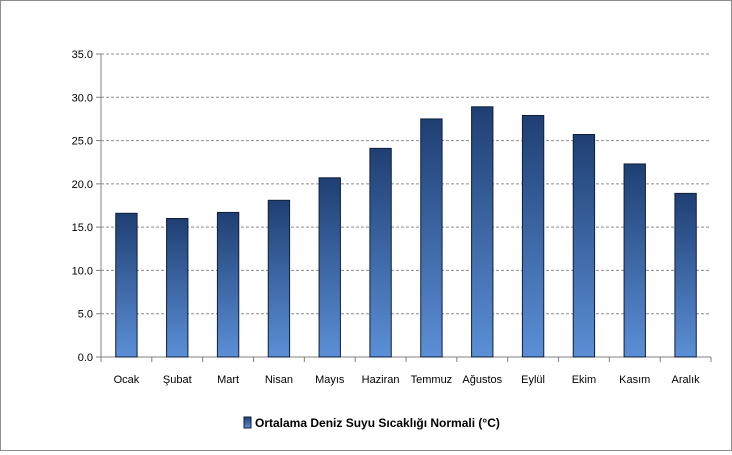 This screenshot has height=455, width=732. Describe the element at coordinates (82, 142) in the screenshot. I see `y-tick-label: 25.0` at that location.